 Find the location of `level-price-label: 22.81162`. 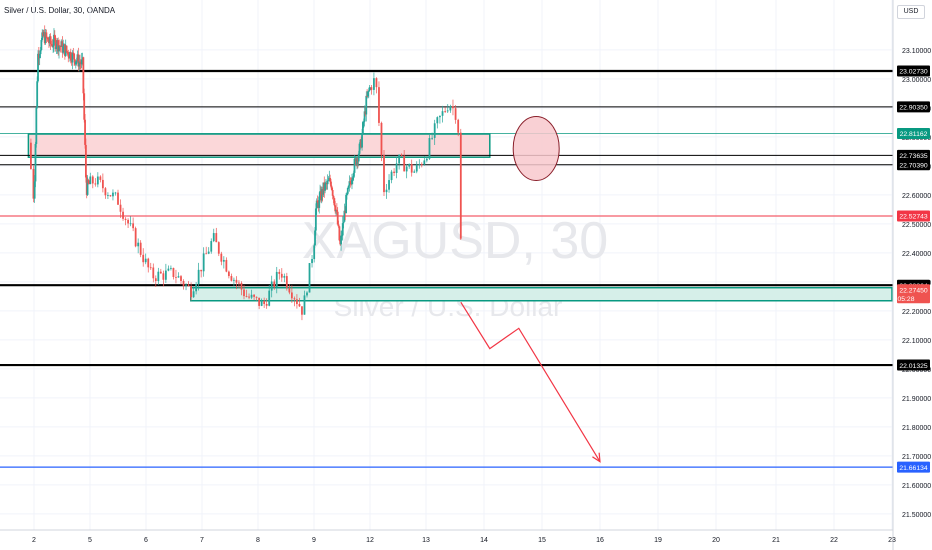

level-price-label: 22.81162 is located at coordinates (914, 134).